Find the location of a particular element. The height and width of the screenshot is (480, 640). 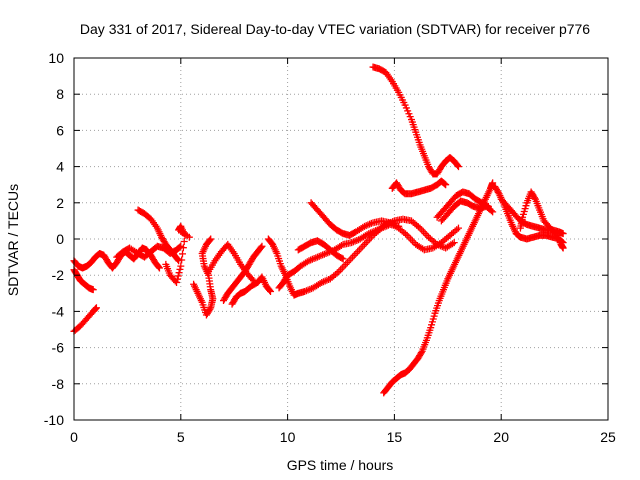

y-tick-label: -4 is located at coordinates (58, 311).